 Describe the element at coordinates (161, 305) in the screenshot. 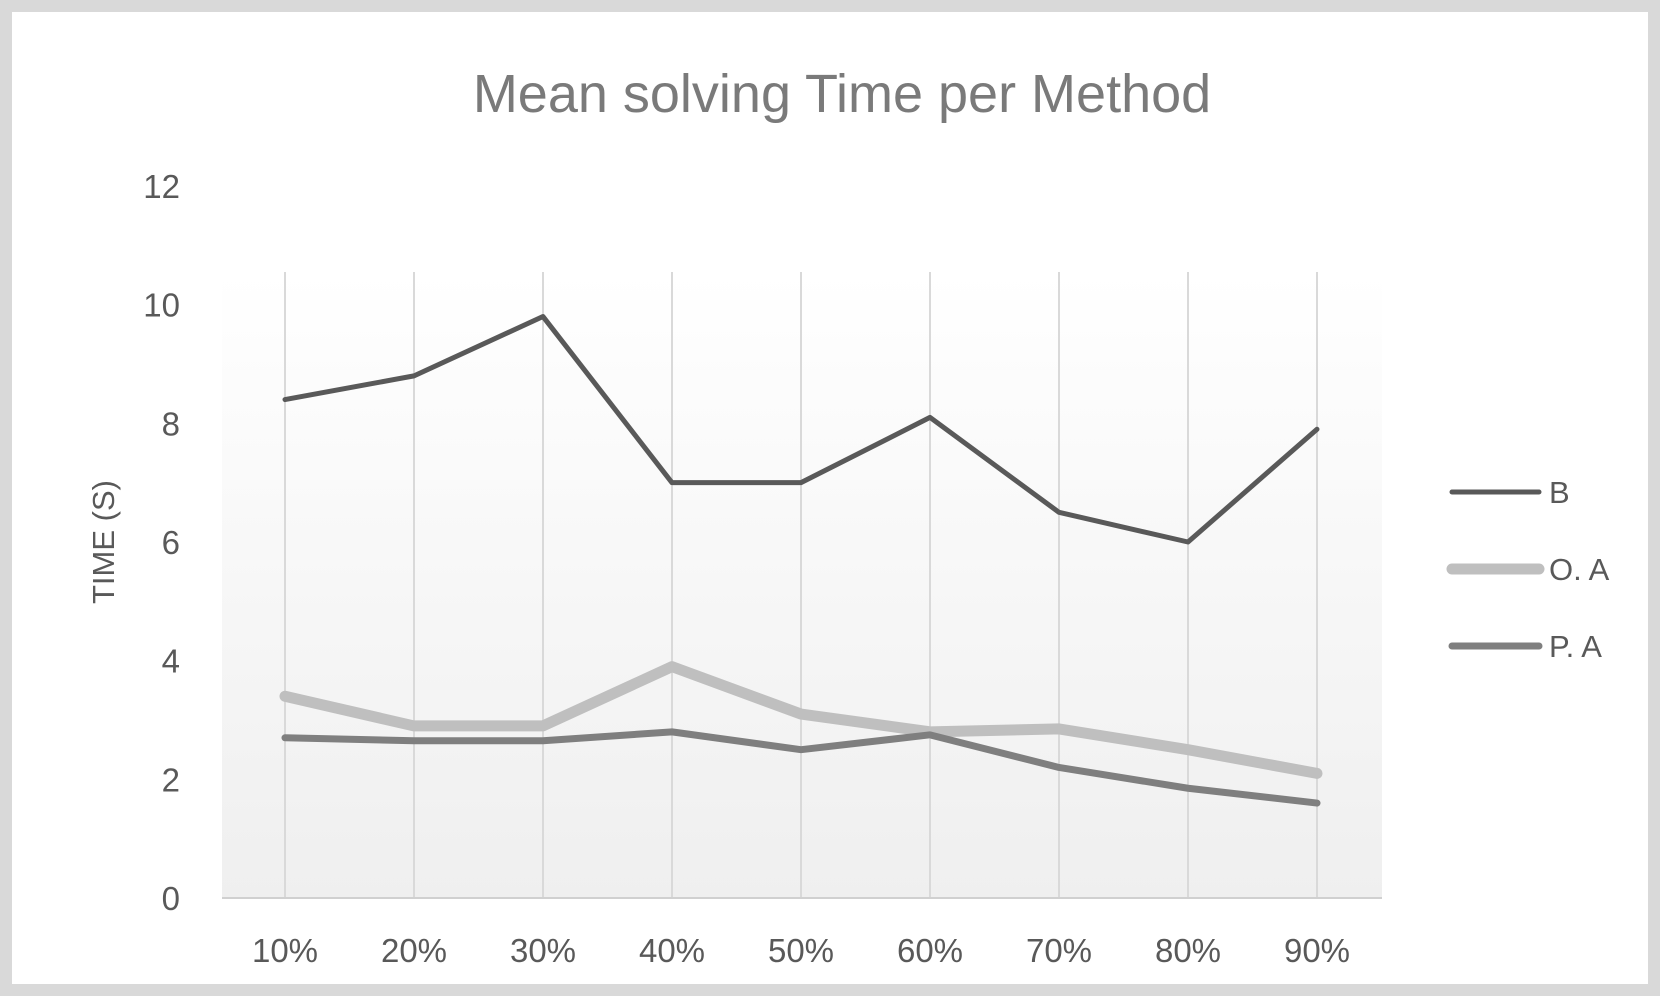

I see `y-tick-label: 10` at that location.